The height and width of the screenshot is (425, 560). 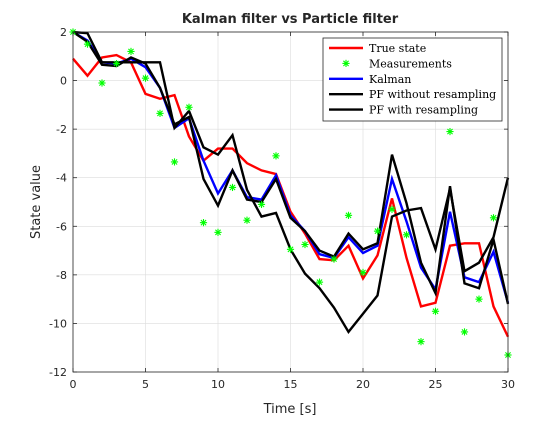 I want to click on legend-item-measurements: Measurements, so click(x=397, y=63).